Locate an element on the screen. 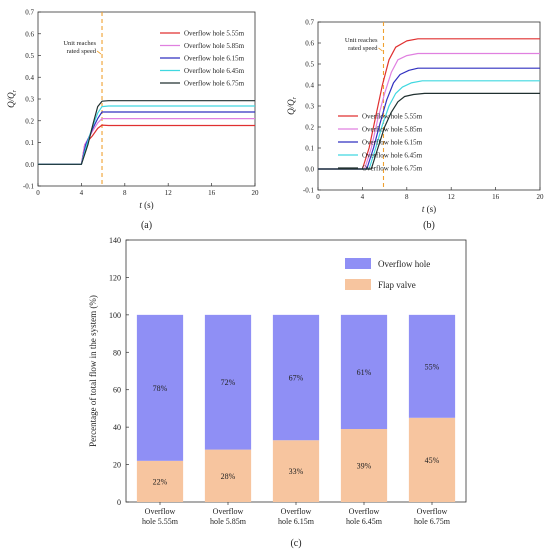 The width and height of the screenshot is (550, 550). x-tick-label-line2: hole 6.15m is located at coordinates (296, 521).